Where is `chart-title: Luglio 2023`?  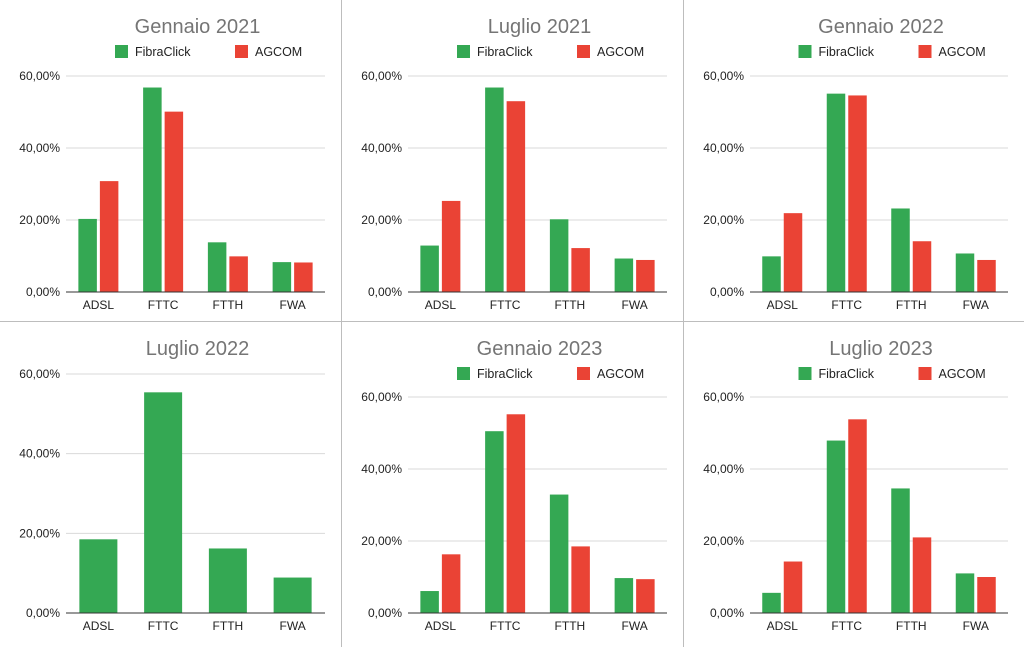 chart-title: Luglio 2023 is located at coordinates (880, 349).